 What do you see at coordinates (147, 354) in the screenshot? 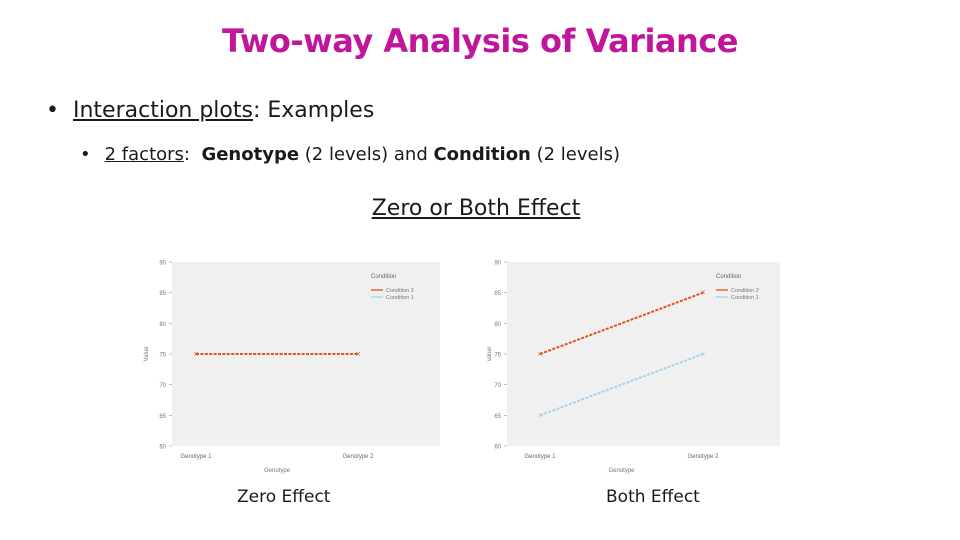
I see `y-axis-label: Value` at bounding box center [147, 354].